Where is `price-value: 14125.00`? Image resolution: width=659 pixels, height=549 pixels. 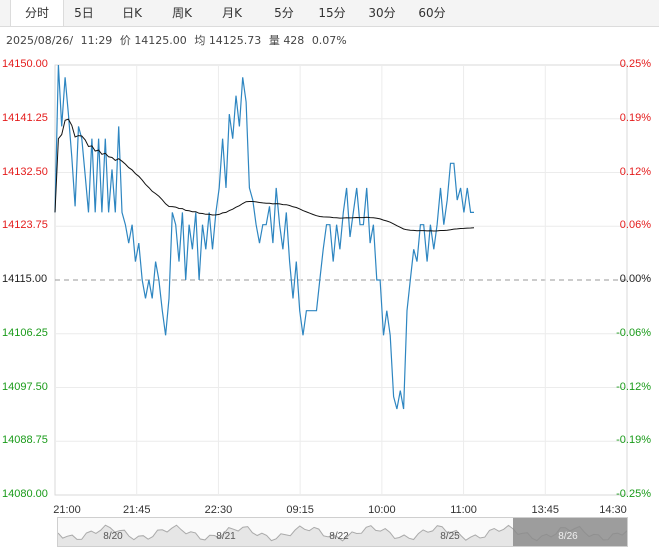
price-value: 14125.00 is located at coordinates (160, 40).